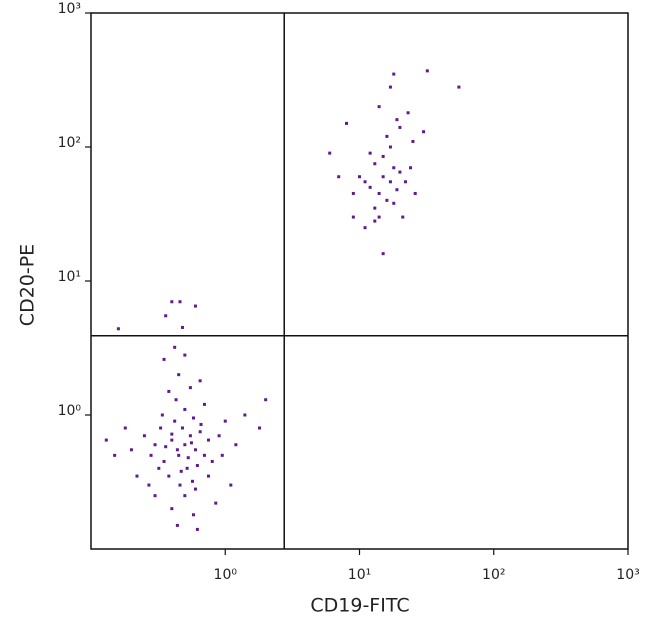 Image resolution: width=650 pixels, height=634 pixels. I want to click on x-tick-label: 10⁰, so click(226, 575).